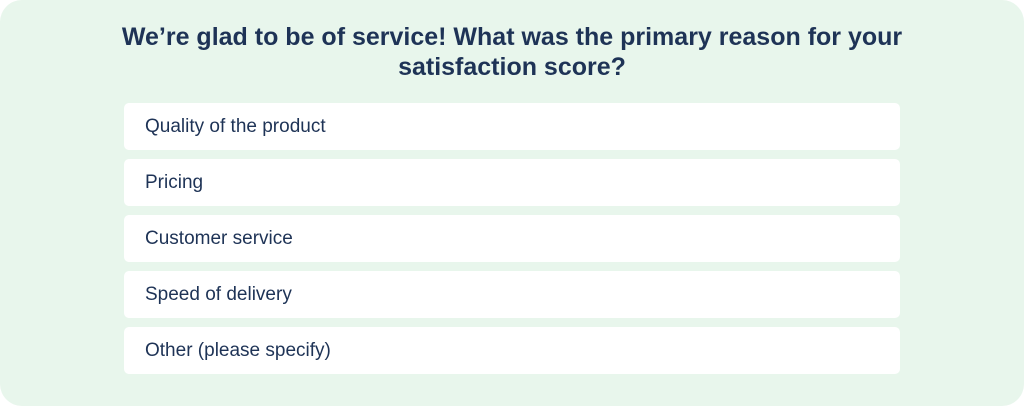 The image size is (1024, 406). Describe the element at coordinates (512, 294) in the screenshot. I see `option: Speed of delivery` at that location.